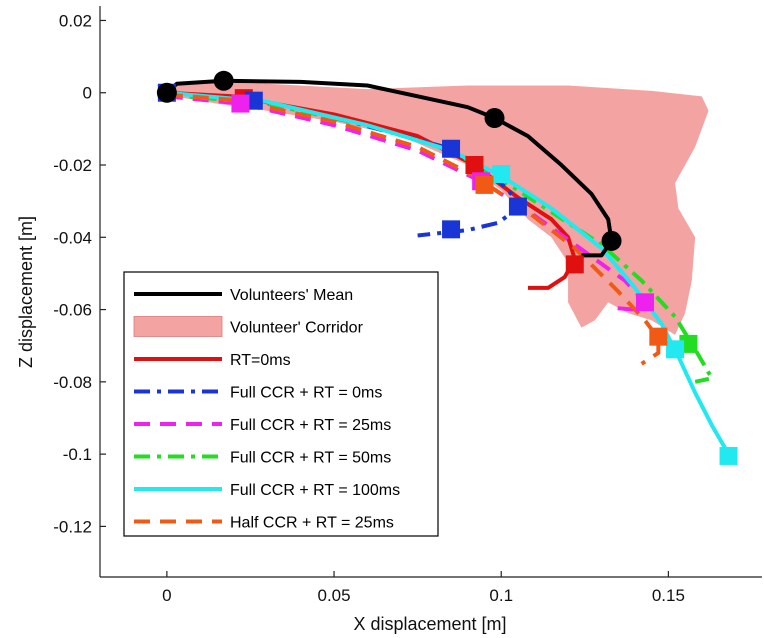 This screenshot has width=764, height=638. I want to click on legend-label: Full CCR + RT = 100ms, so click(315, 490).